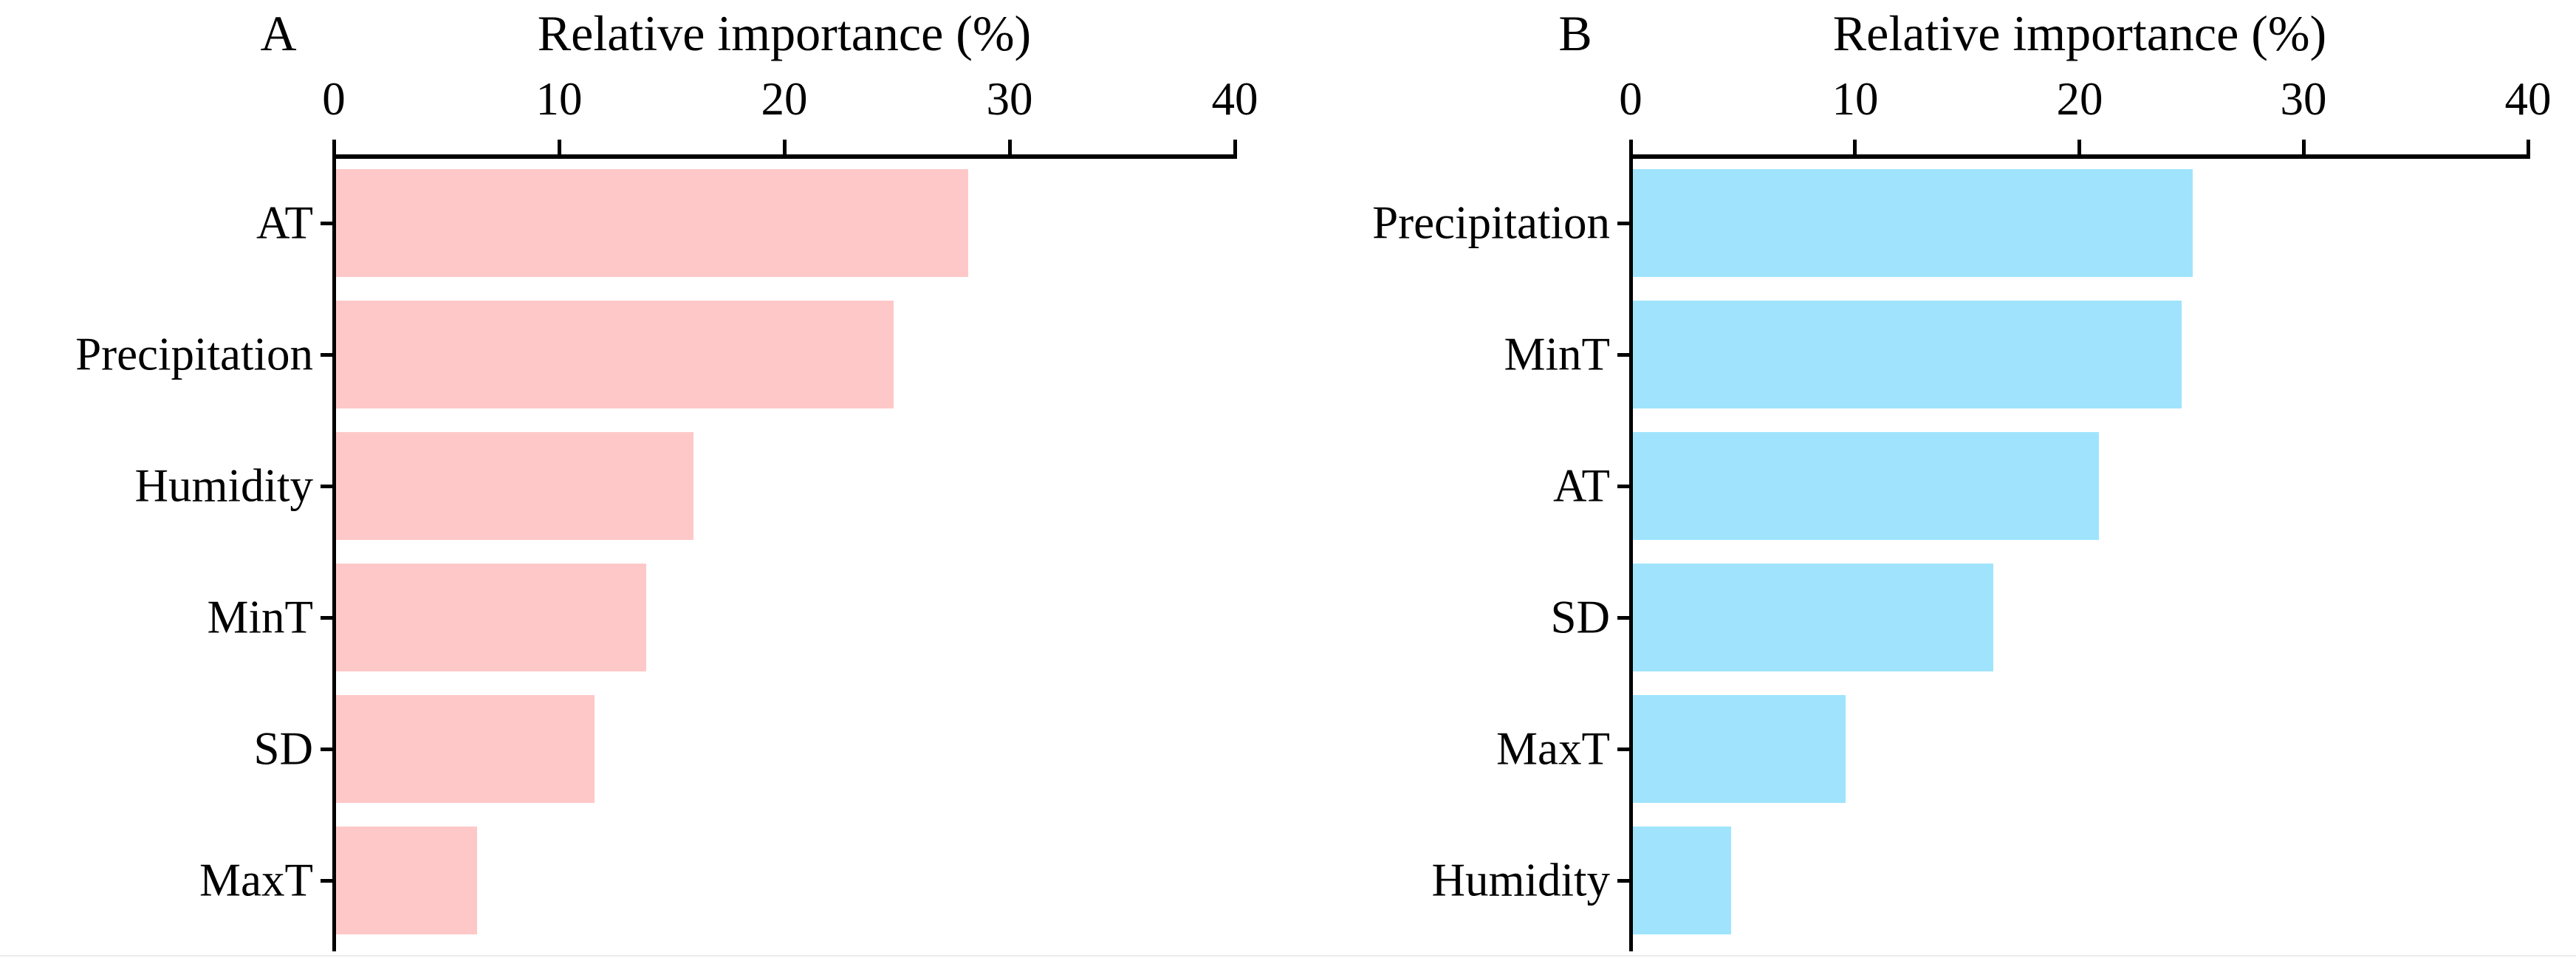 This screenshot has width=2576, height=975. What do you see at coordinates (2079, 33) in the screenshot?
I see `panel-b-title: Relative importance (%)` at bounding box center [2079, 33].